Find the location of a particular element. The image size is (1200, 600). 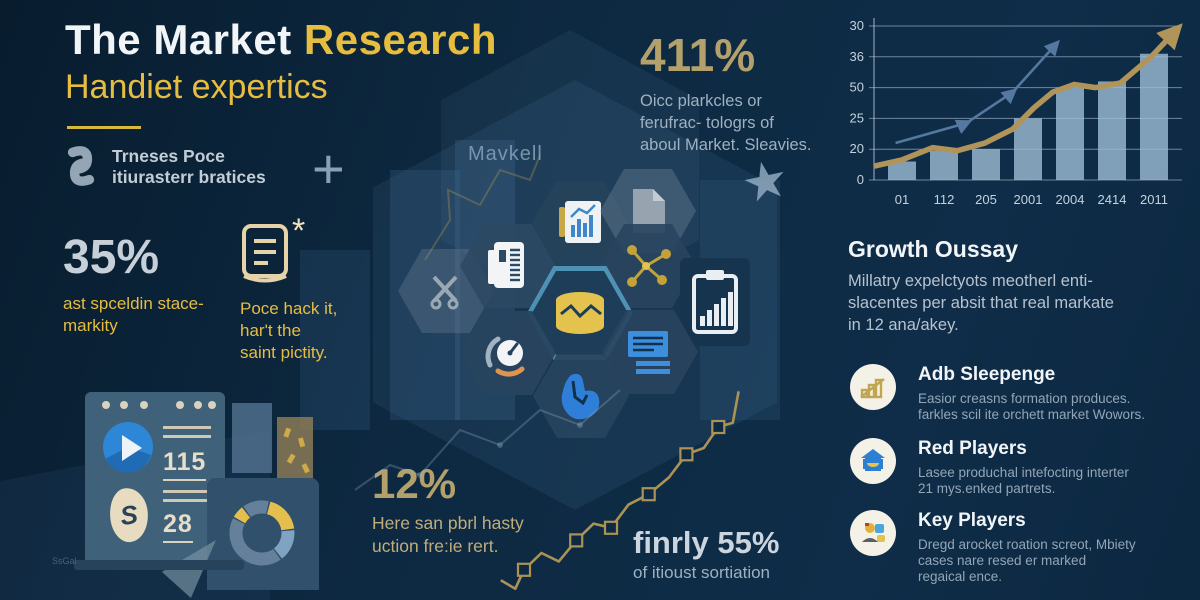

hexagon-gauge is located at coordinates (508, 353).